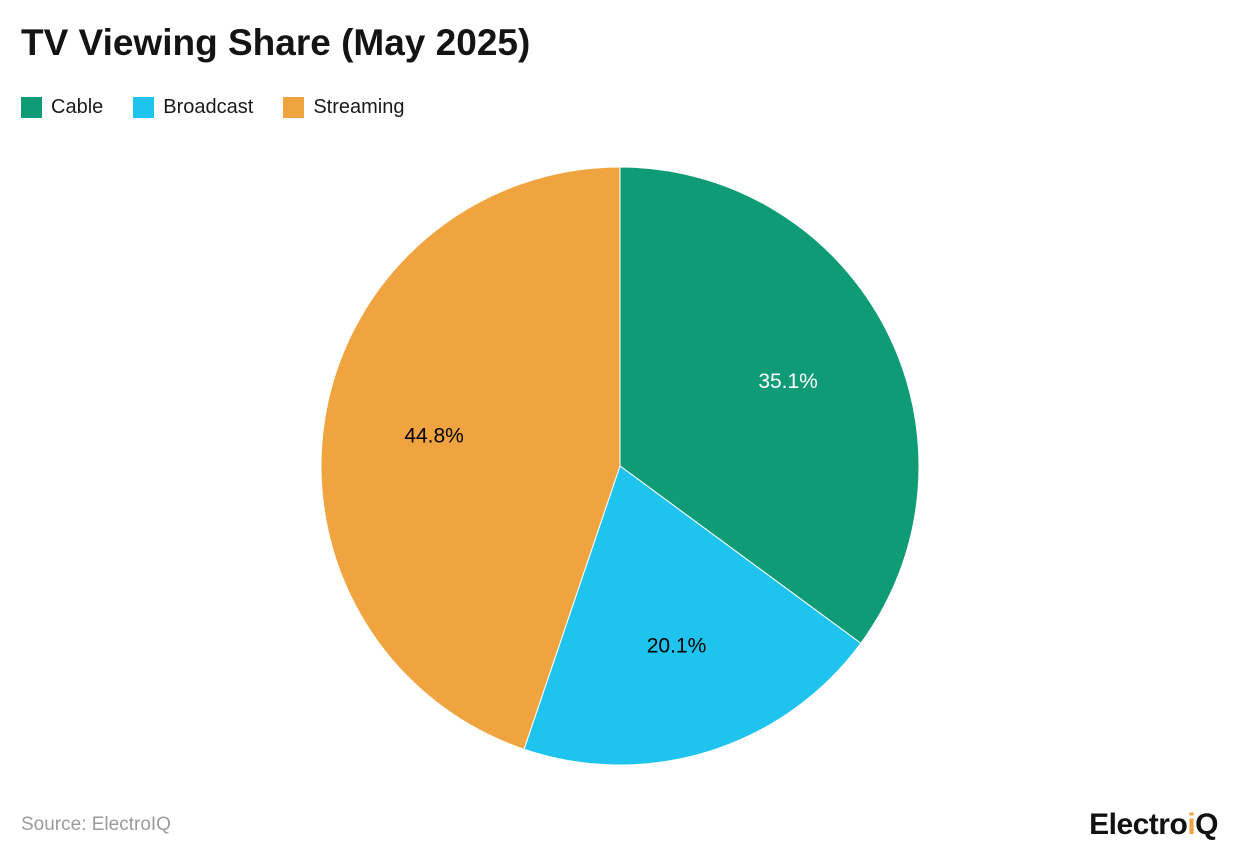 The height and width of the screenshot is (852, 1240). I want to click on legend: Cable Broadcast Streaming, so click(212, 107).